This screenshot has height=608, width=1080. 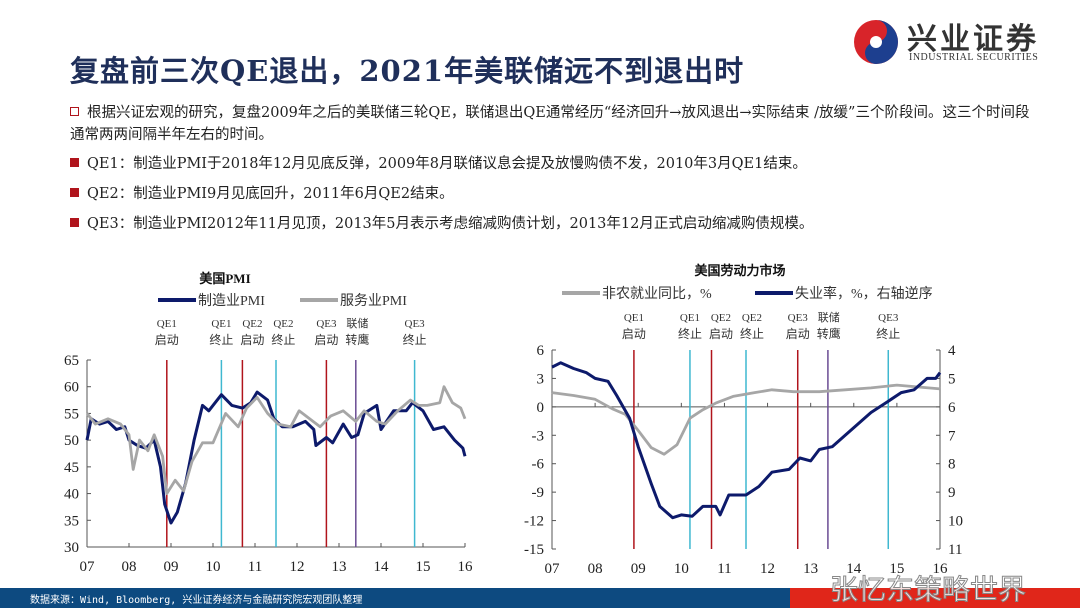 What do you see at coordinates (657, 294) in the screenshot?
I see `legend-label: 非农就业同比，%` at bounding box center [657, 294].